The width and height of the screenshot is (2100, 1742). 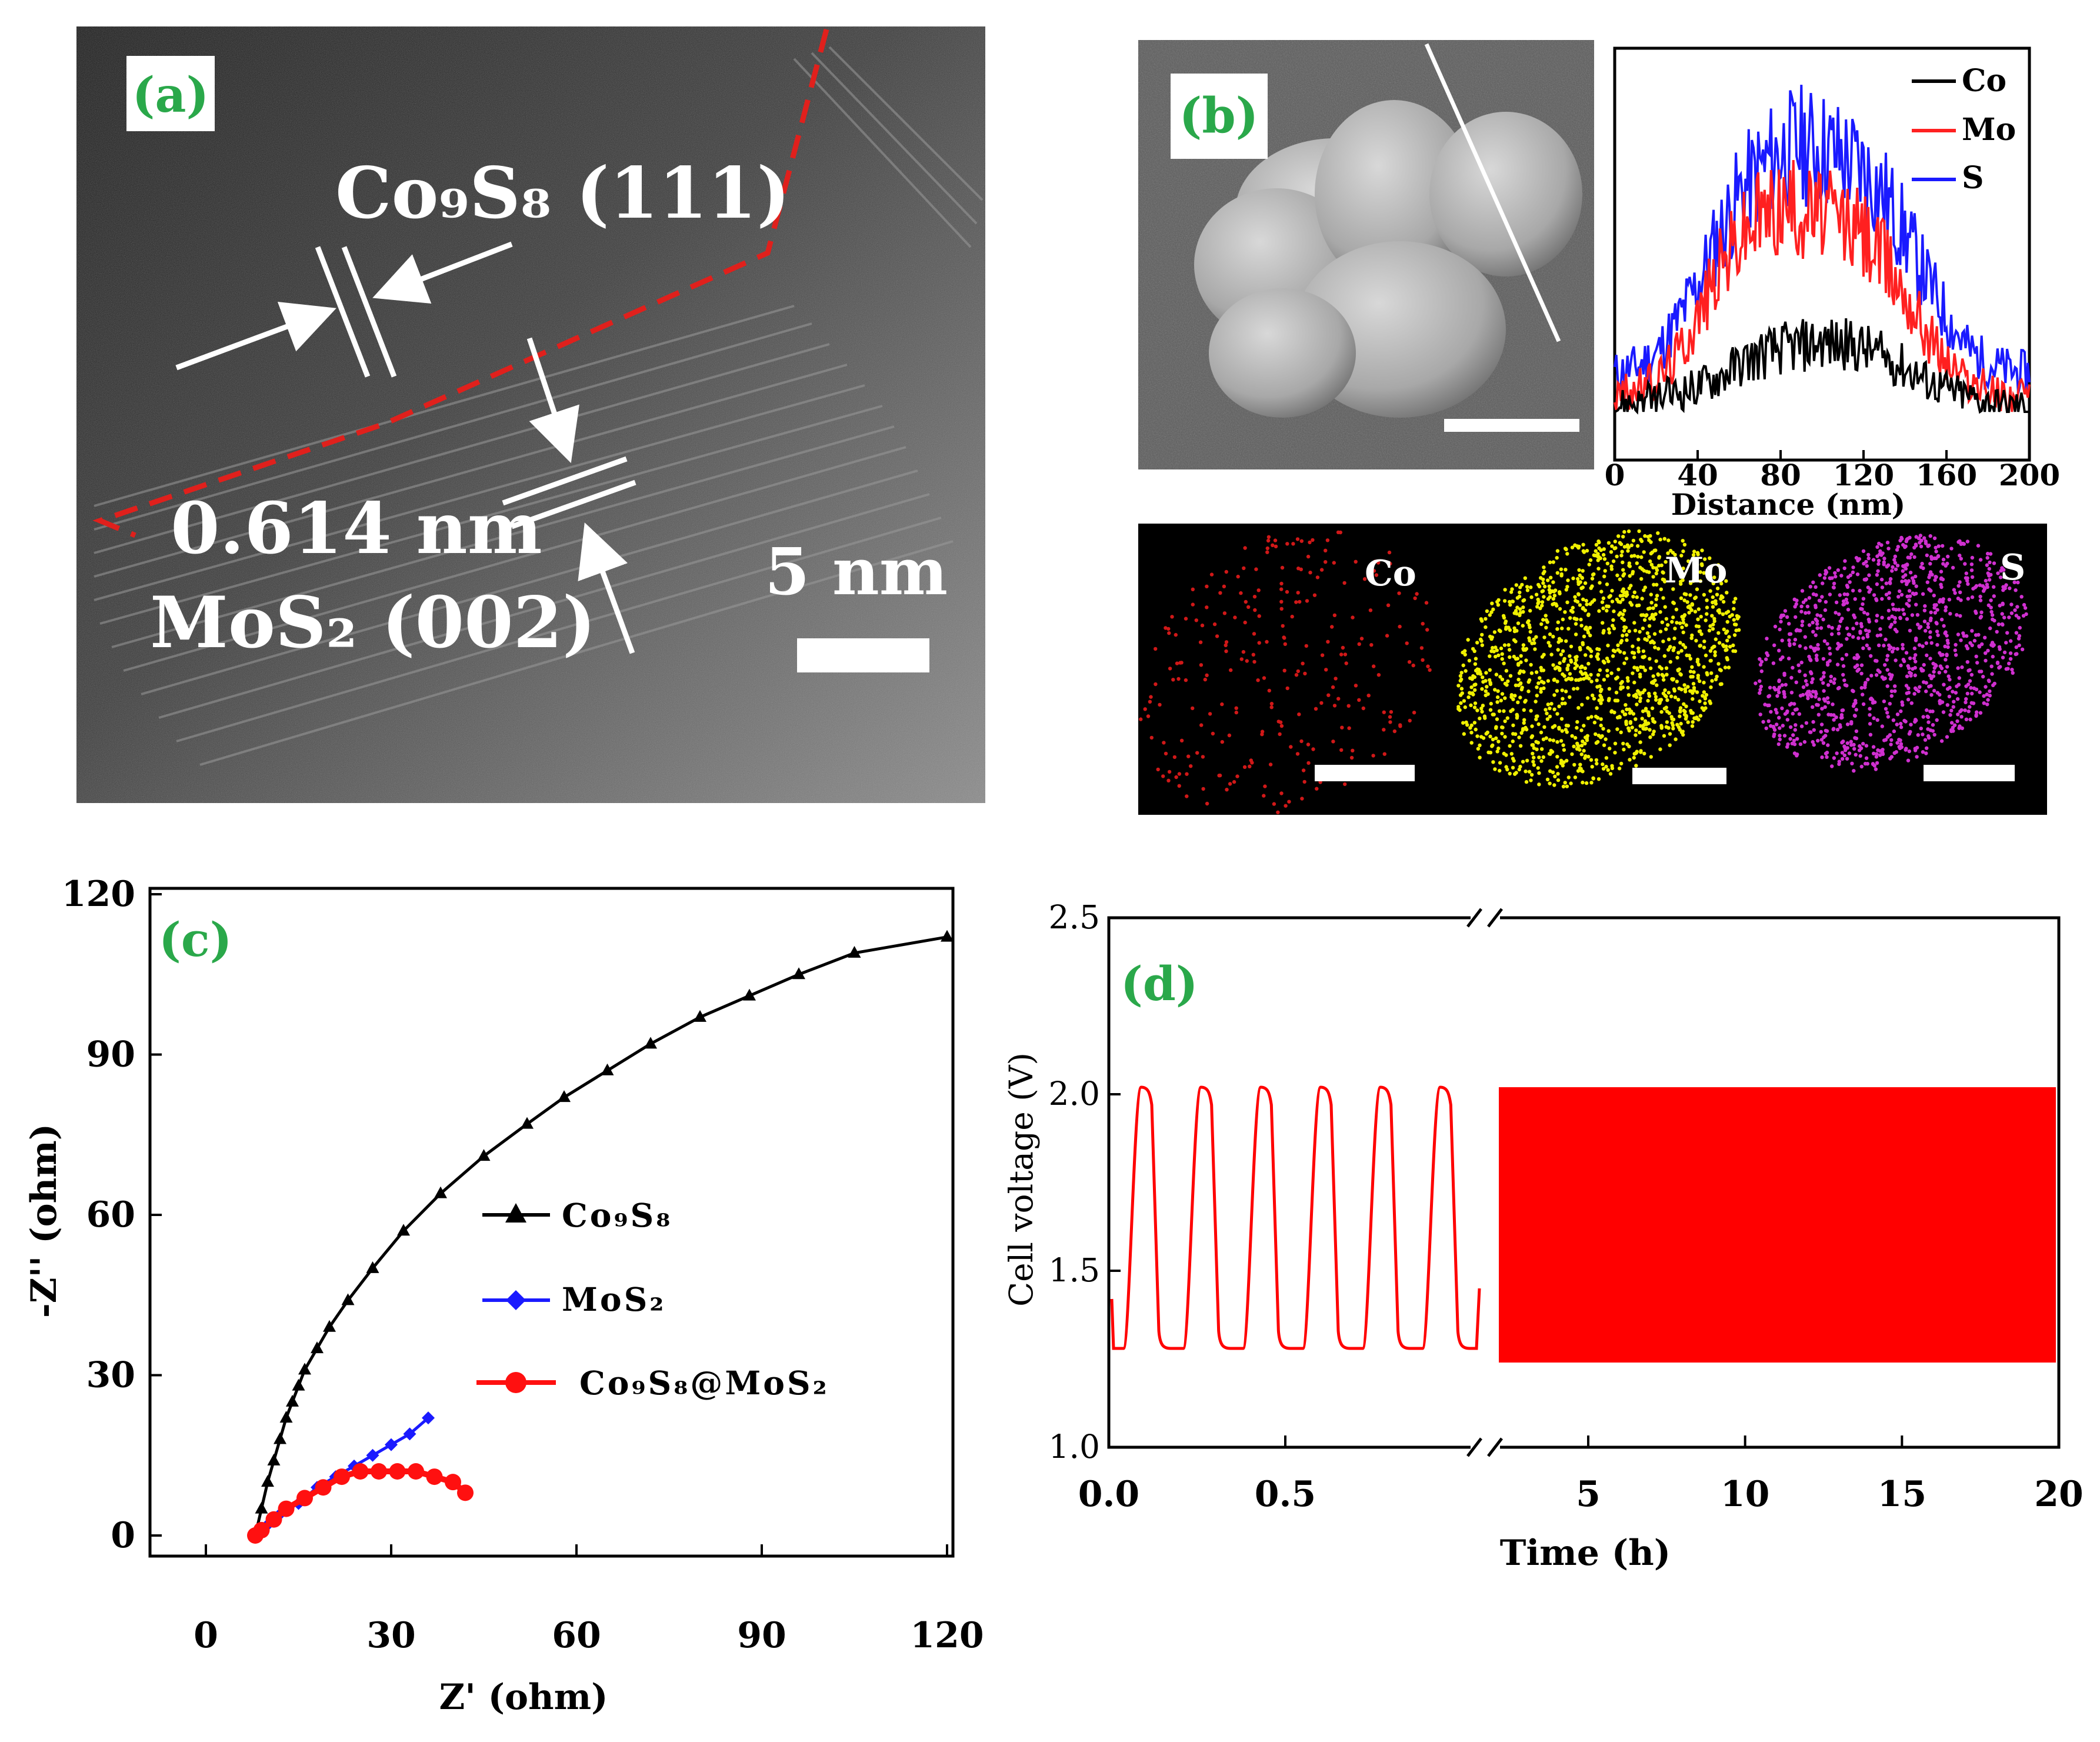 What do you see at coordinates (1074, 1270) in the screenshot?
I see `cycling-ytick-label: 1.5` at bounding box center [1074, 1270].